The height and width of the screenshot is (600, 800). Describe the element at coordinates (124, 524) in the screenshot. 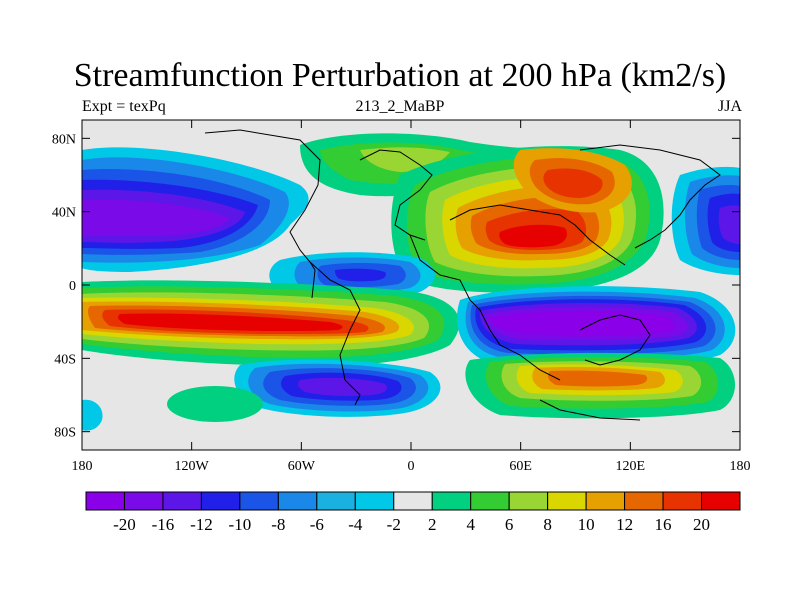

I see `colorbar-label: -20` at that location.